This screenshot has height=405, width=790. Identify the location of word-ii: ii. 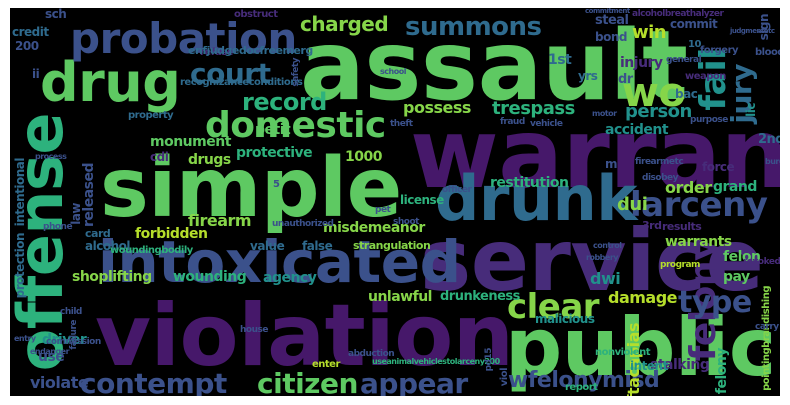
(36, 74).